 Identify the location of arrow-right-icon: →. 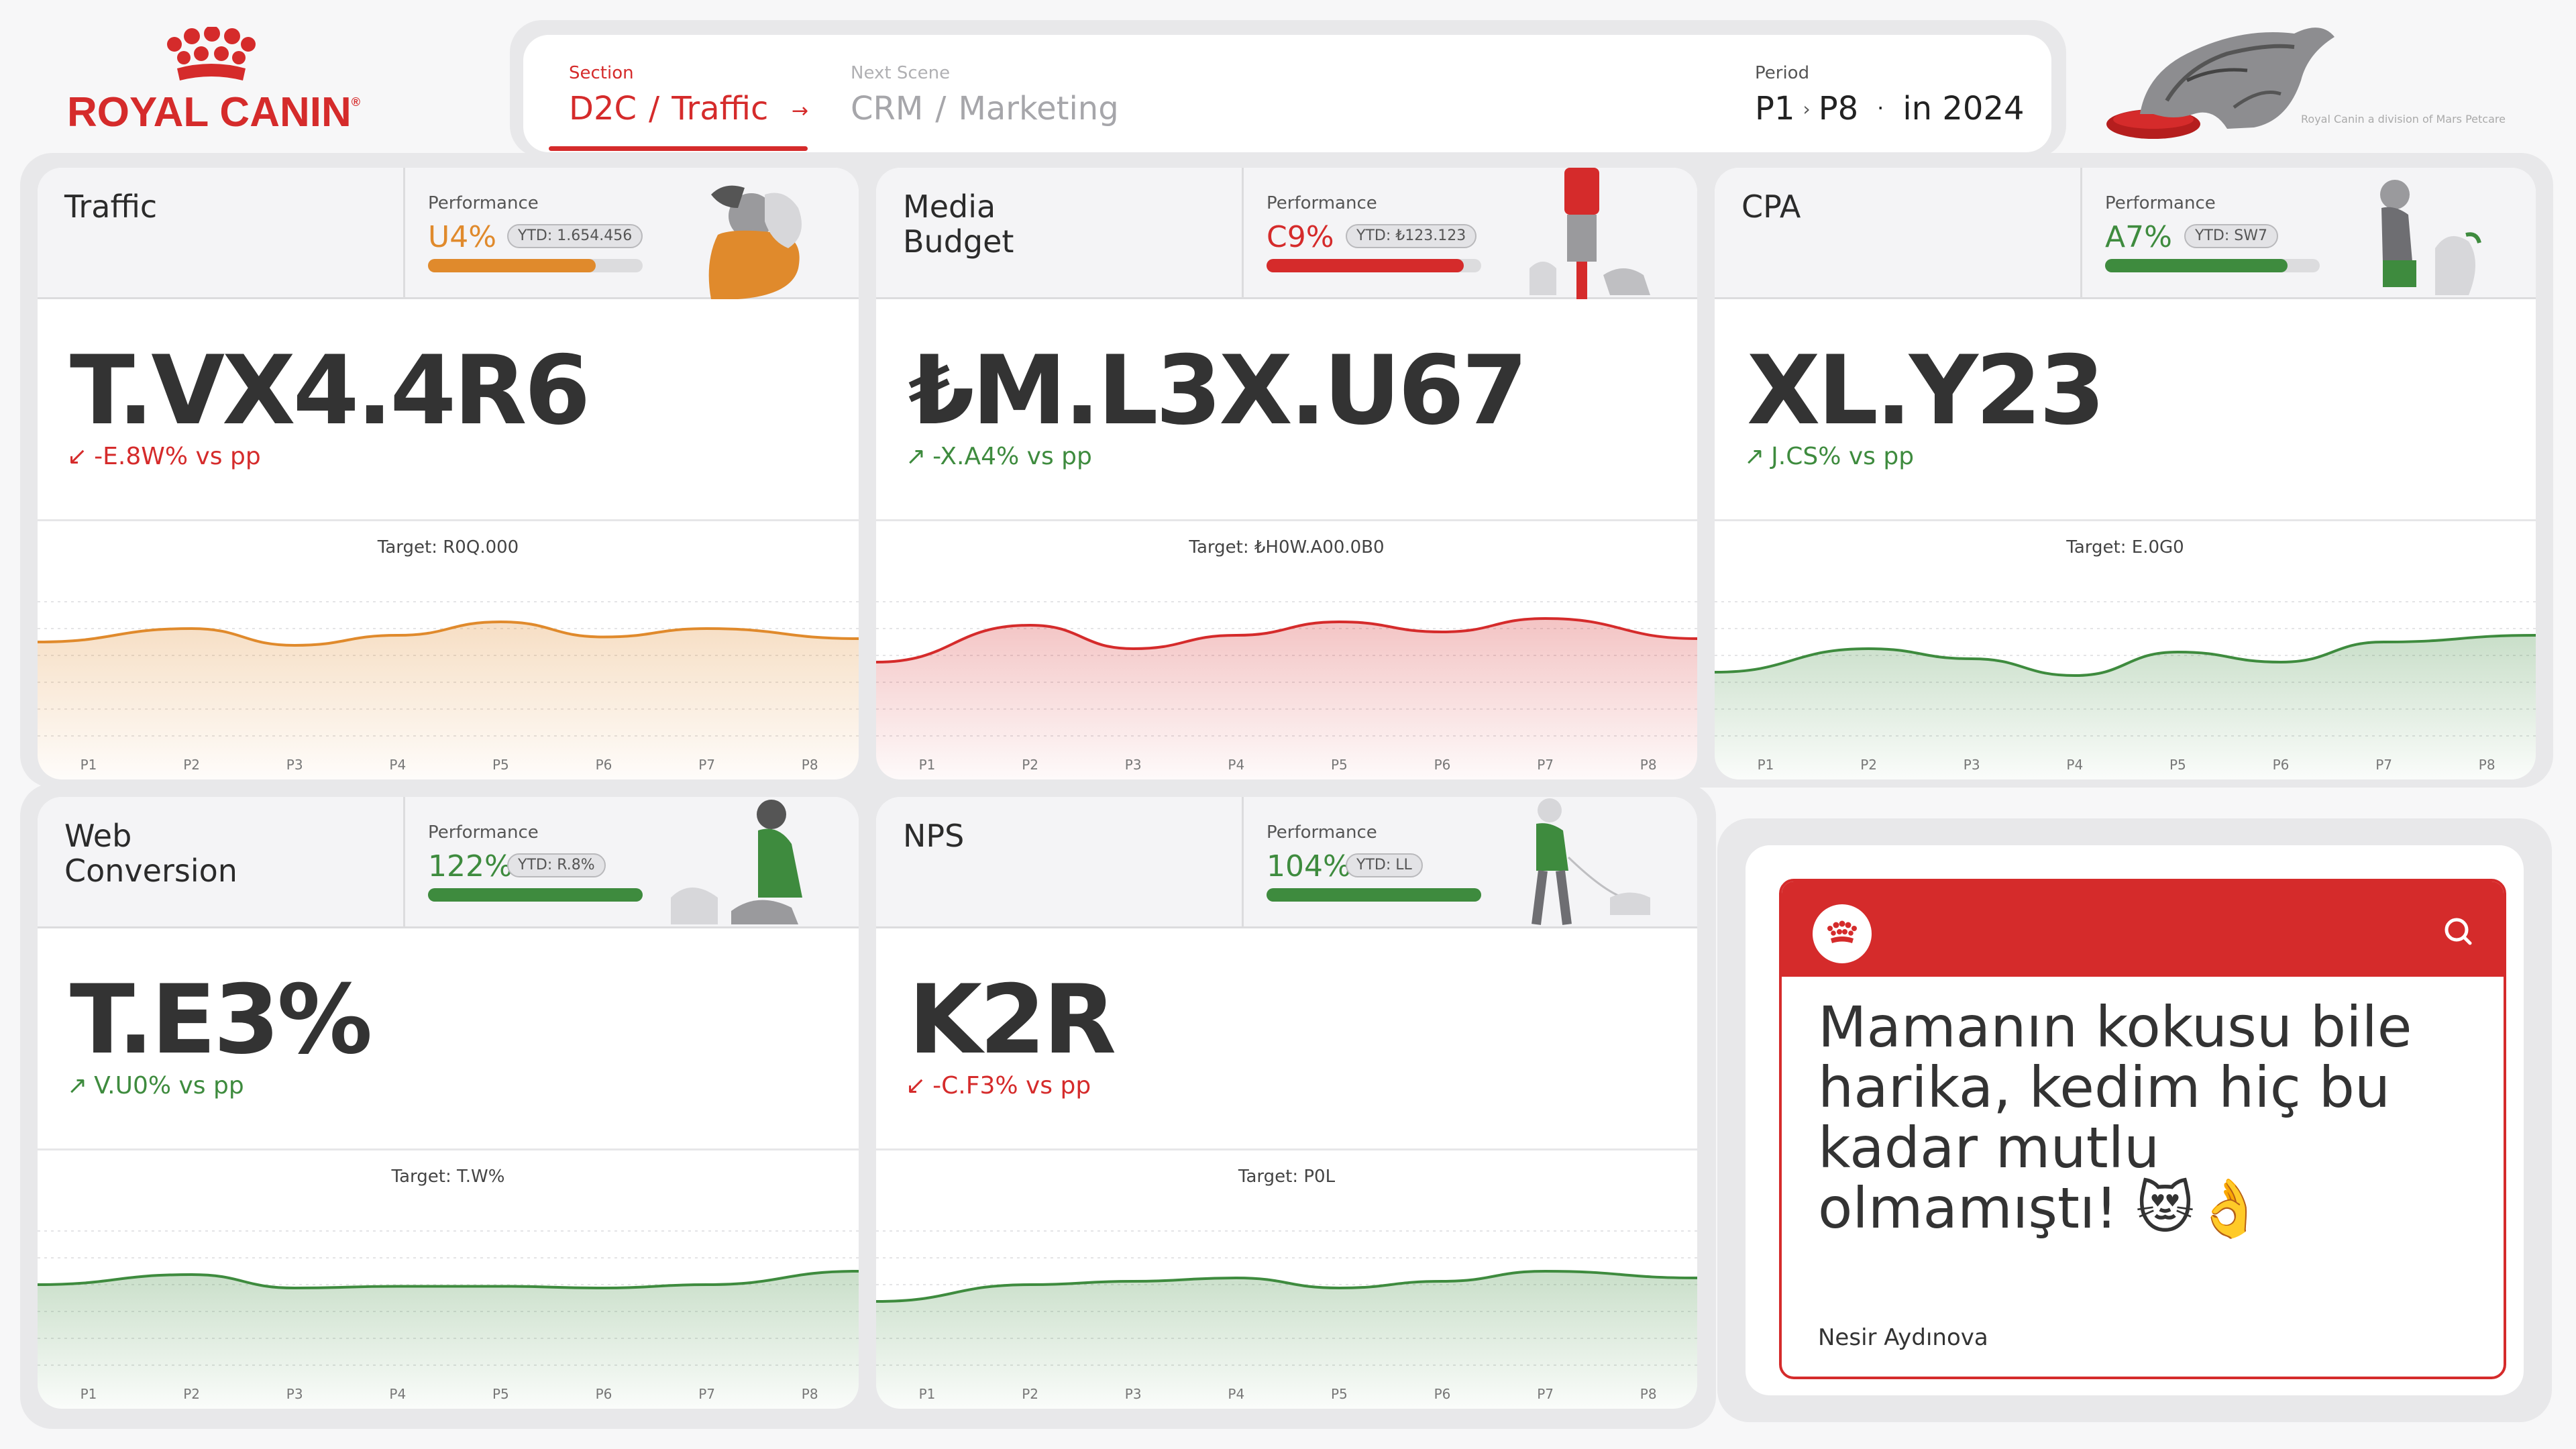
(800, 111).